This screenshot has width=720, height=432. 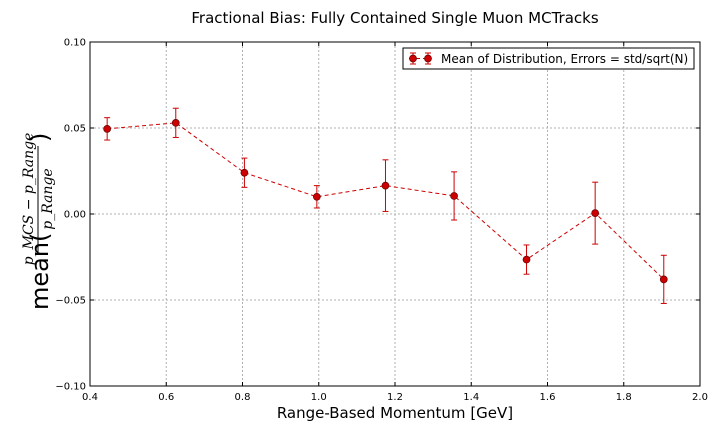 I want to click on y-axis-label-suffix: ), so click(x=40, y=137).